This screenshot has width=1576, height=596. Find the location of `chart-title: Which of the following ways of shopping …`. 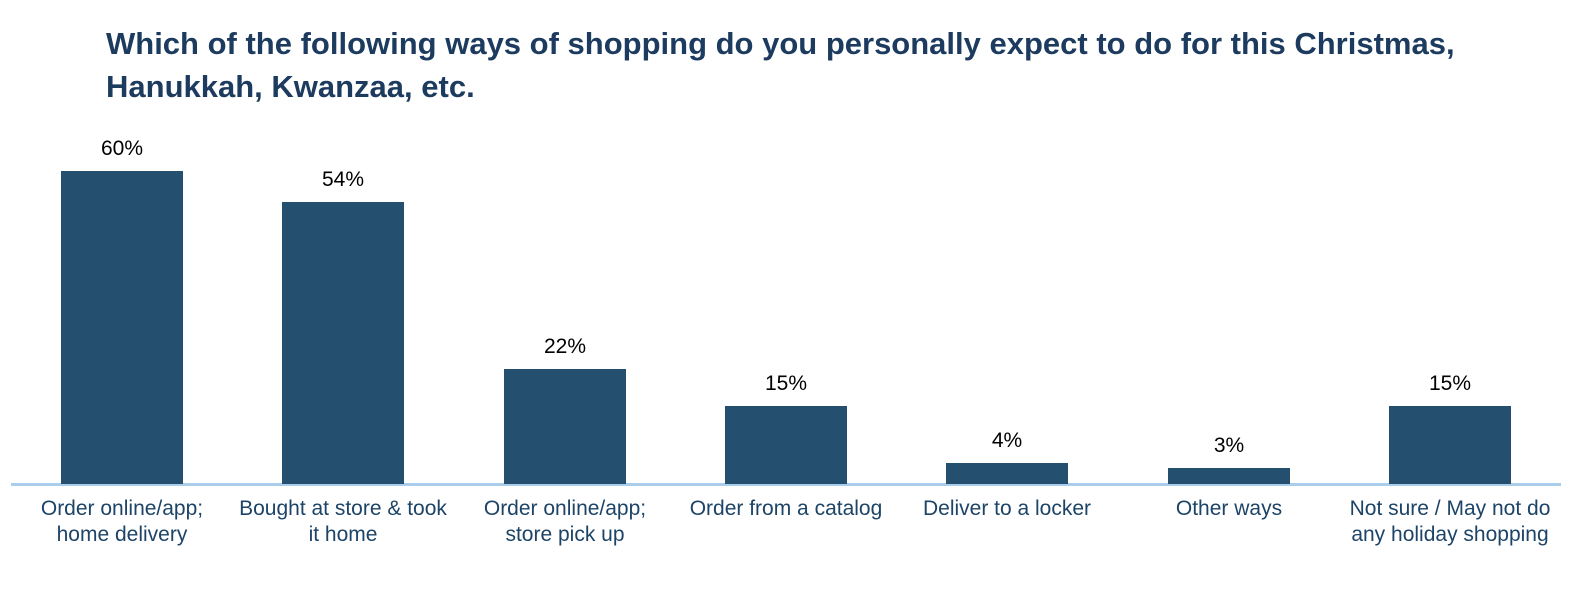

chart-title: Which of the following ways of shopping … is located at coordinates (780, 65).